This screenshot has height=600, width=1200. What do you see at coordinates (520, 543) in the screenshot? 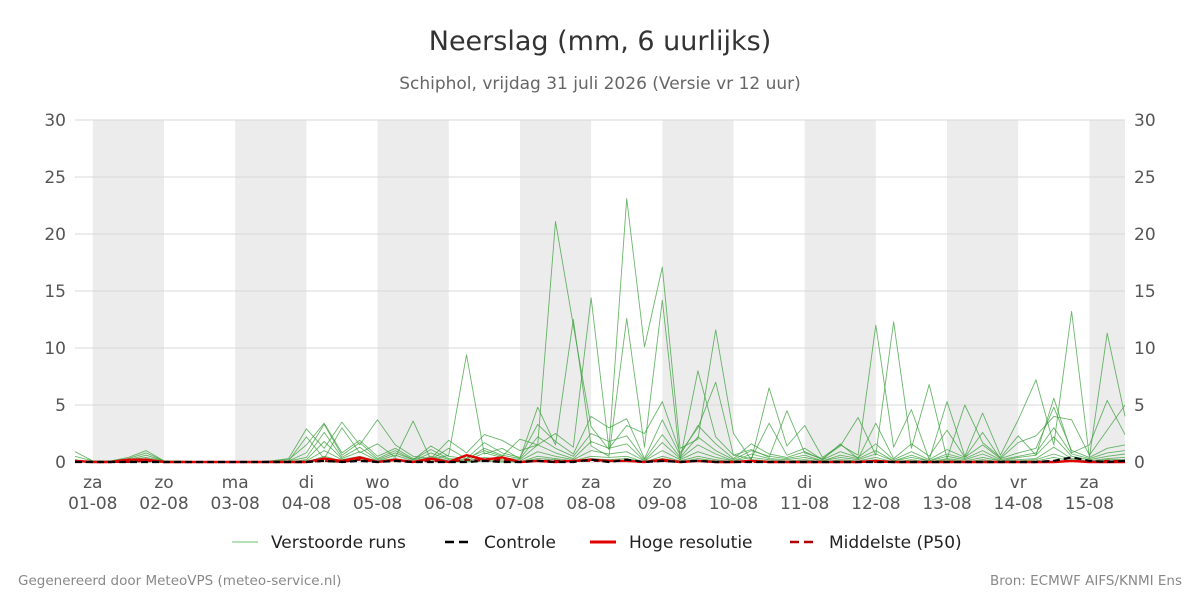
I see `legend-label: Controle` at bounding box center [520, 543].